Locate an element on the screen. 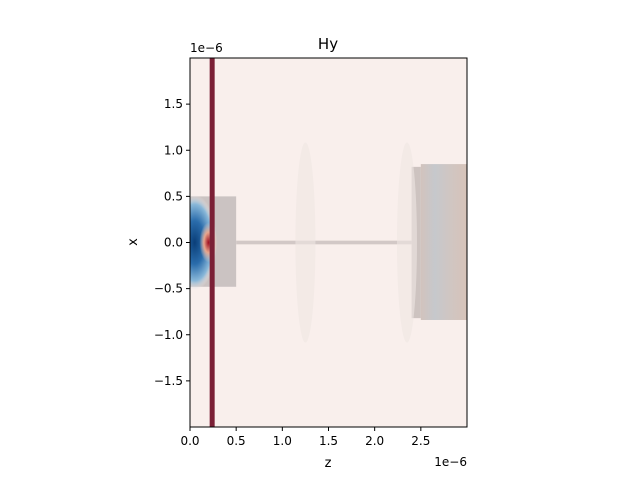 The width and height of the screenshot is (640, 480). x-axis-label: z is located at coordinates (328, 463).